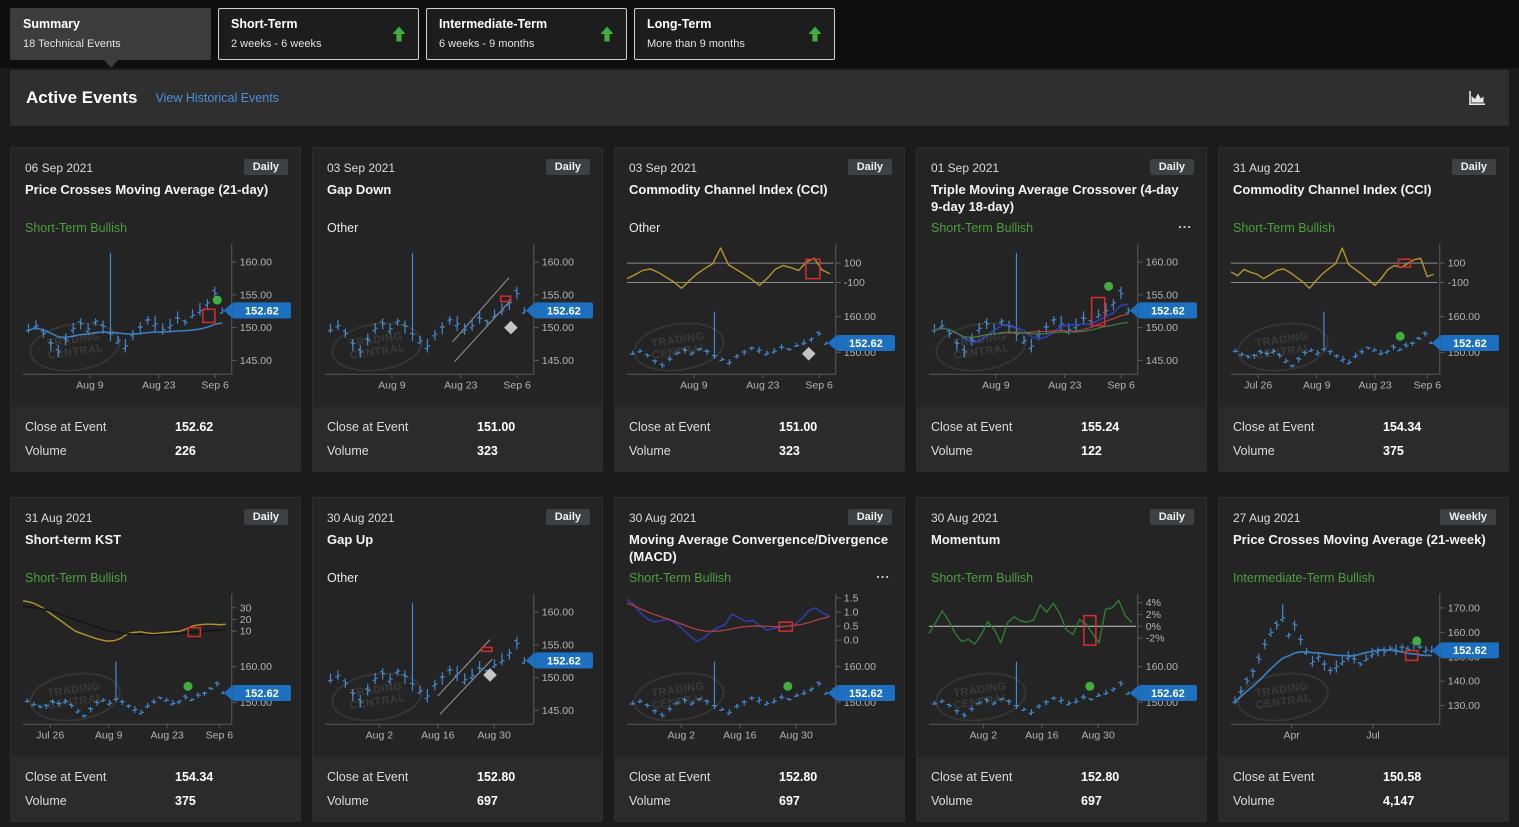 This screenshot has width=1519, height=827. Describe the element at coordinates (487, 451) in the screenshot. I see `volume-value: 323` at that location.